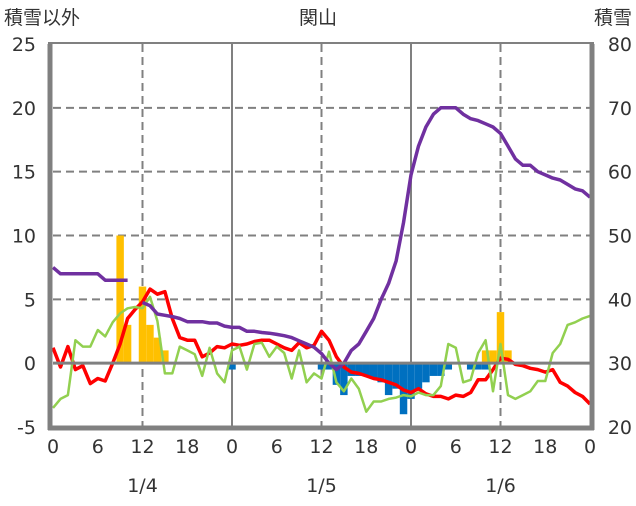 The image size is (636, 506). Describe the element at coordinates (620, 364) in the screenshot. I see `y-right-tick-label: 30` at that location.